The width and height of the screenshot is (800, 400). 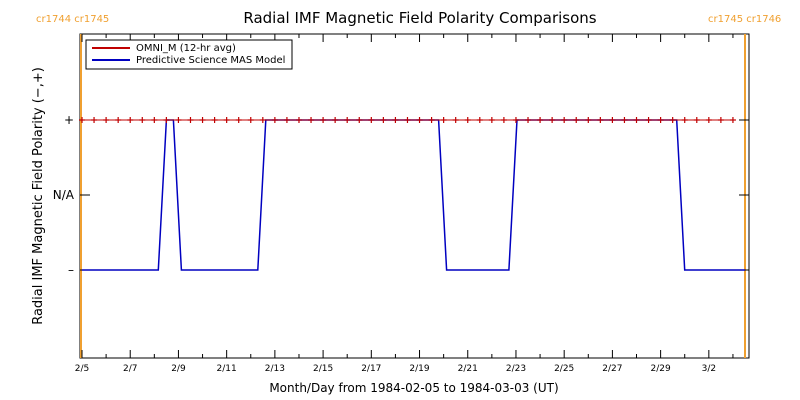 What do you see at coordinates (130, 369) in the screenshot?
I see `x-tick-label: 2/7` at bounding box center [130, 369].